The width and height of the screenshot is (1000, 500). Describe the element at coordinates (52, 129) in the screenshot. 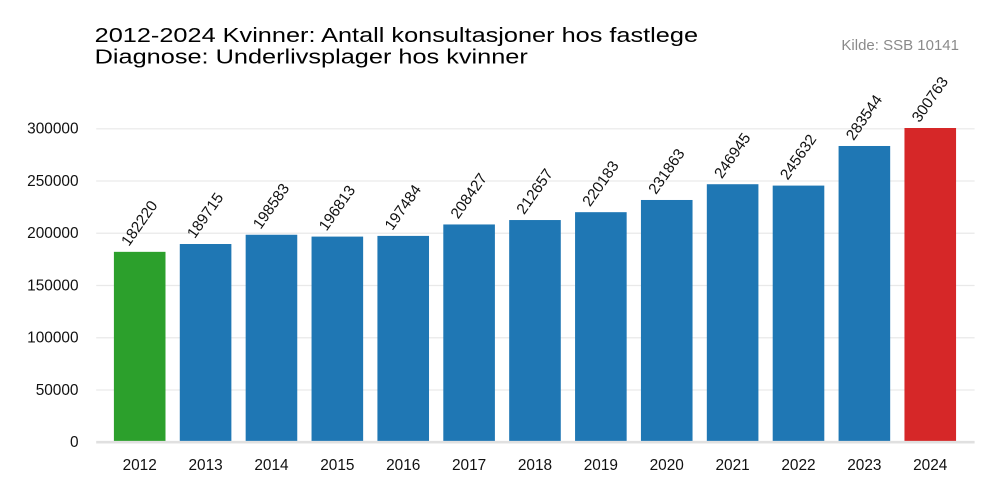

I see `svg-text: 300000` at that location.